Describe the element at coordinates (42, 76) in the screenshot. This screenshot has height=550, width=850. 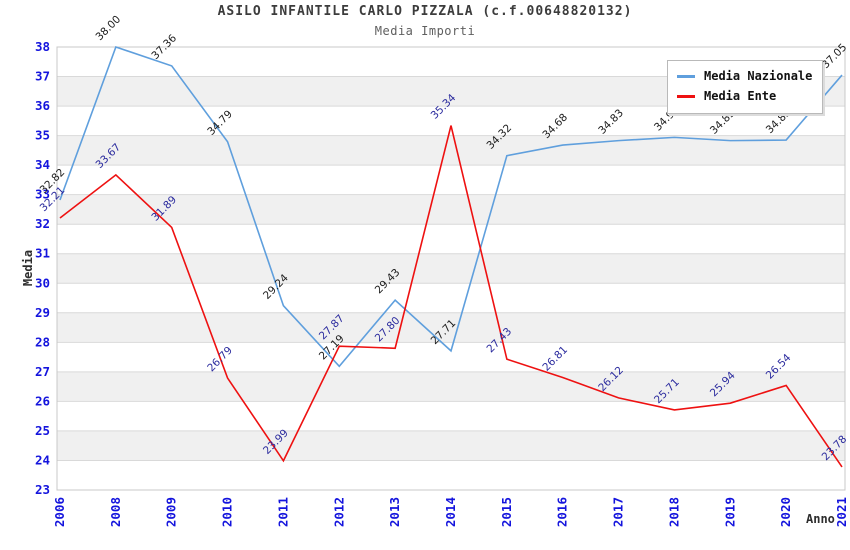
I see `y-tick-label: 37` at that location.